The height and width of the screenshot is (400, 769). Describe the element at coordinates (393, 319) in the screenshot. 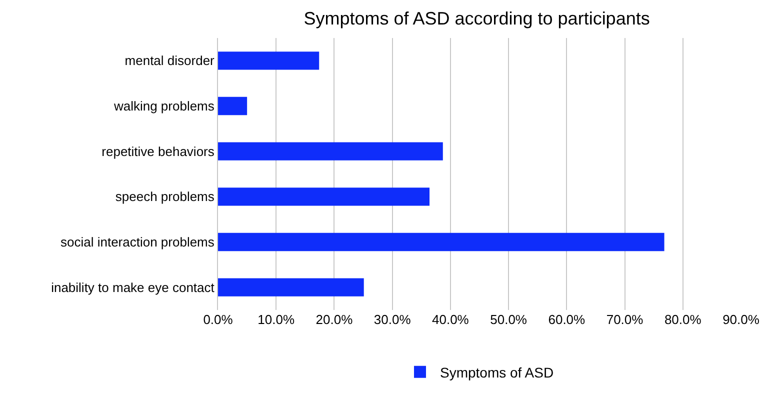

I see `x-tick-label: 30.0%` at that location.